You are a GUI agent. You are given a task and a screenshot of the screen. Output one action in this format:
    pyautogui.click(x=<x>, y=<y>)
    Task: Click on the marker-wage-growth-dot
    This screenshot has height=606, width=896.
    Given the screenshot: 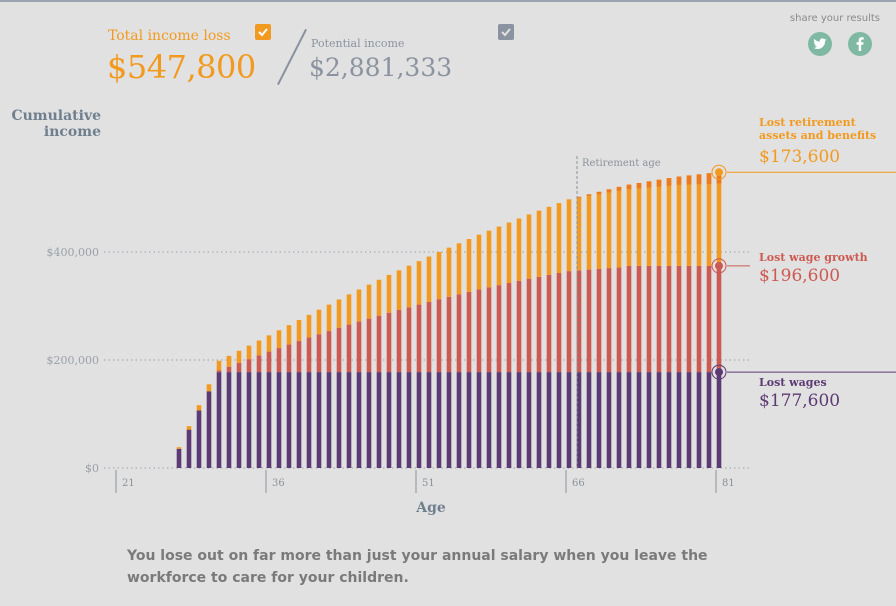 What is the action you would take?
    pyautogui.click(x=719, y=265)
    